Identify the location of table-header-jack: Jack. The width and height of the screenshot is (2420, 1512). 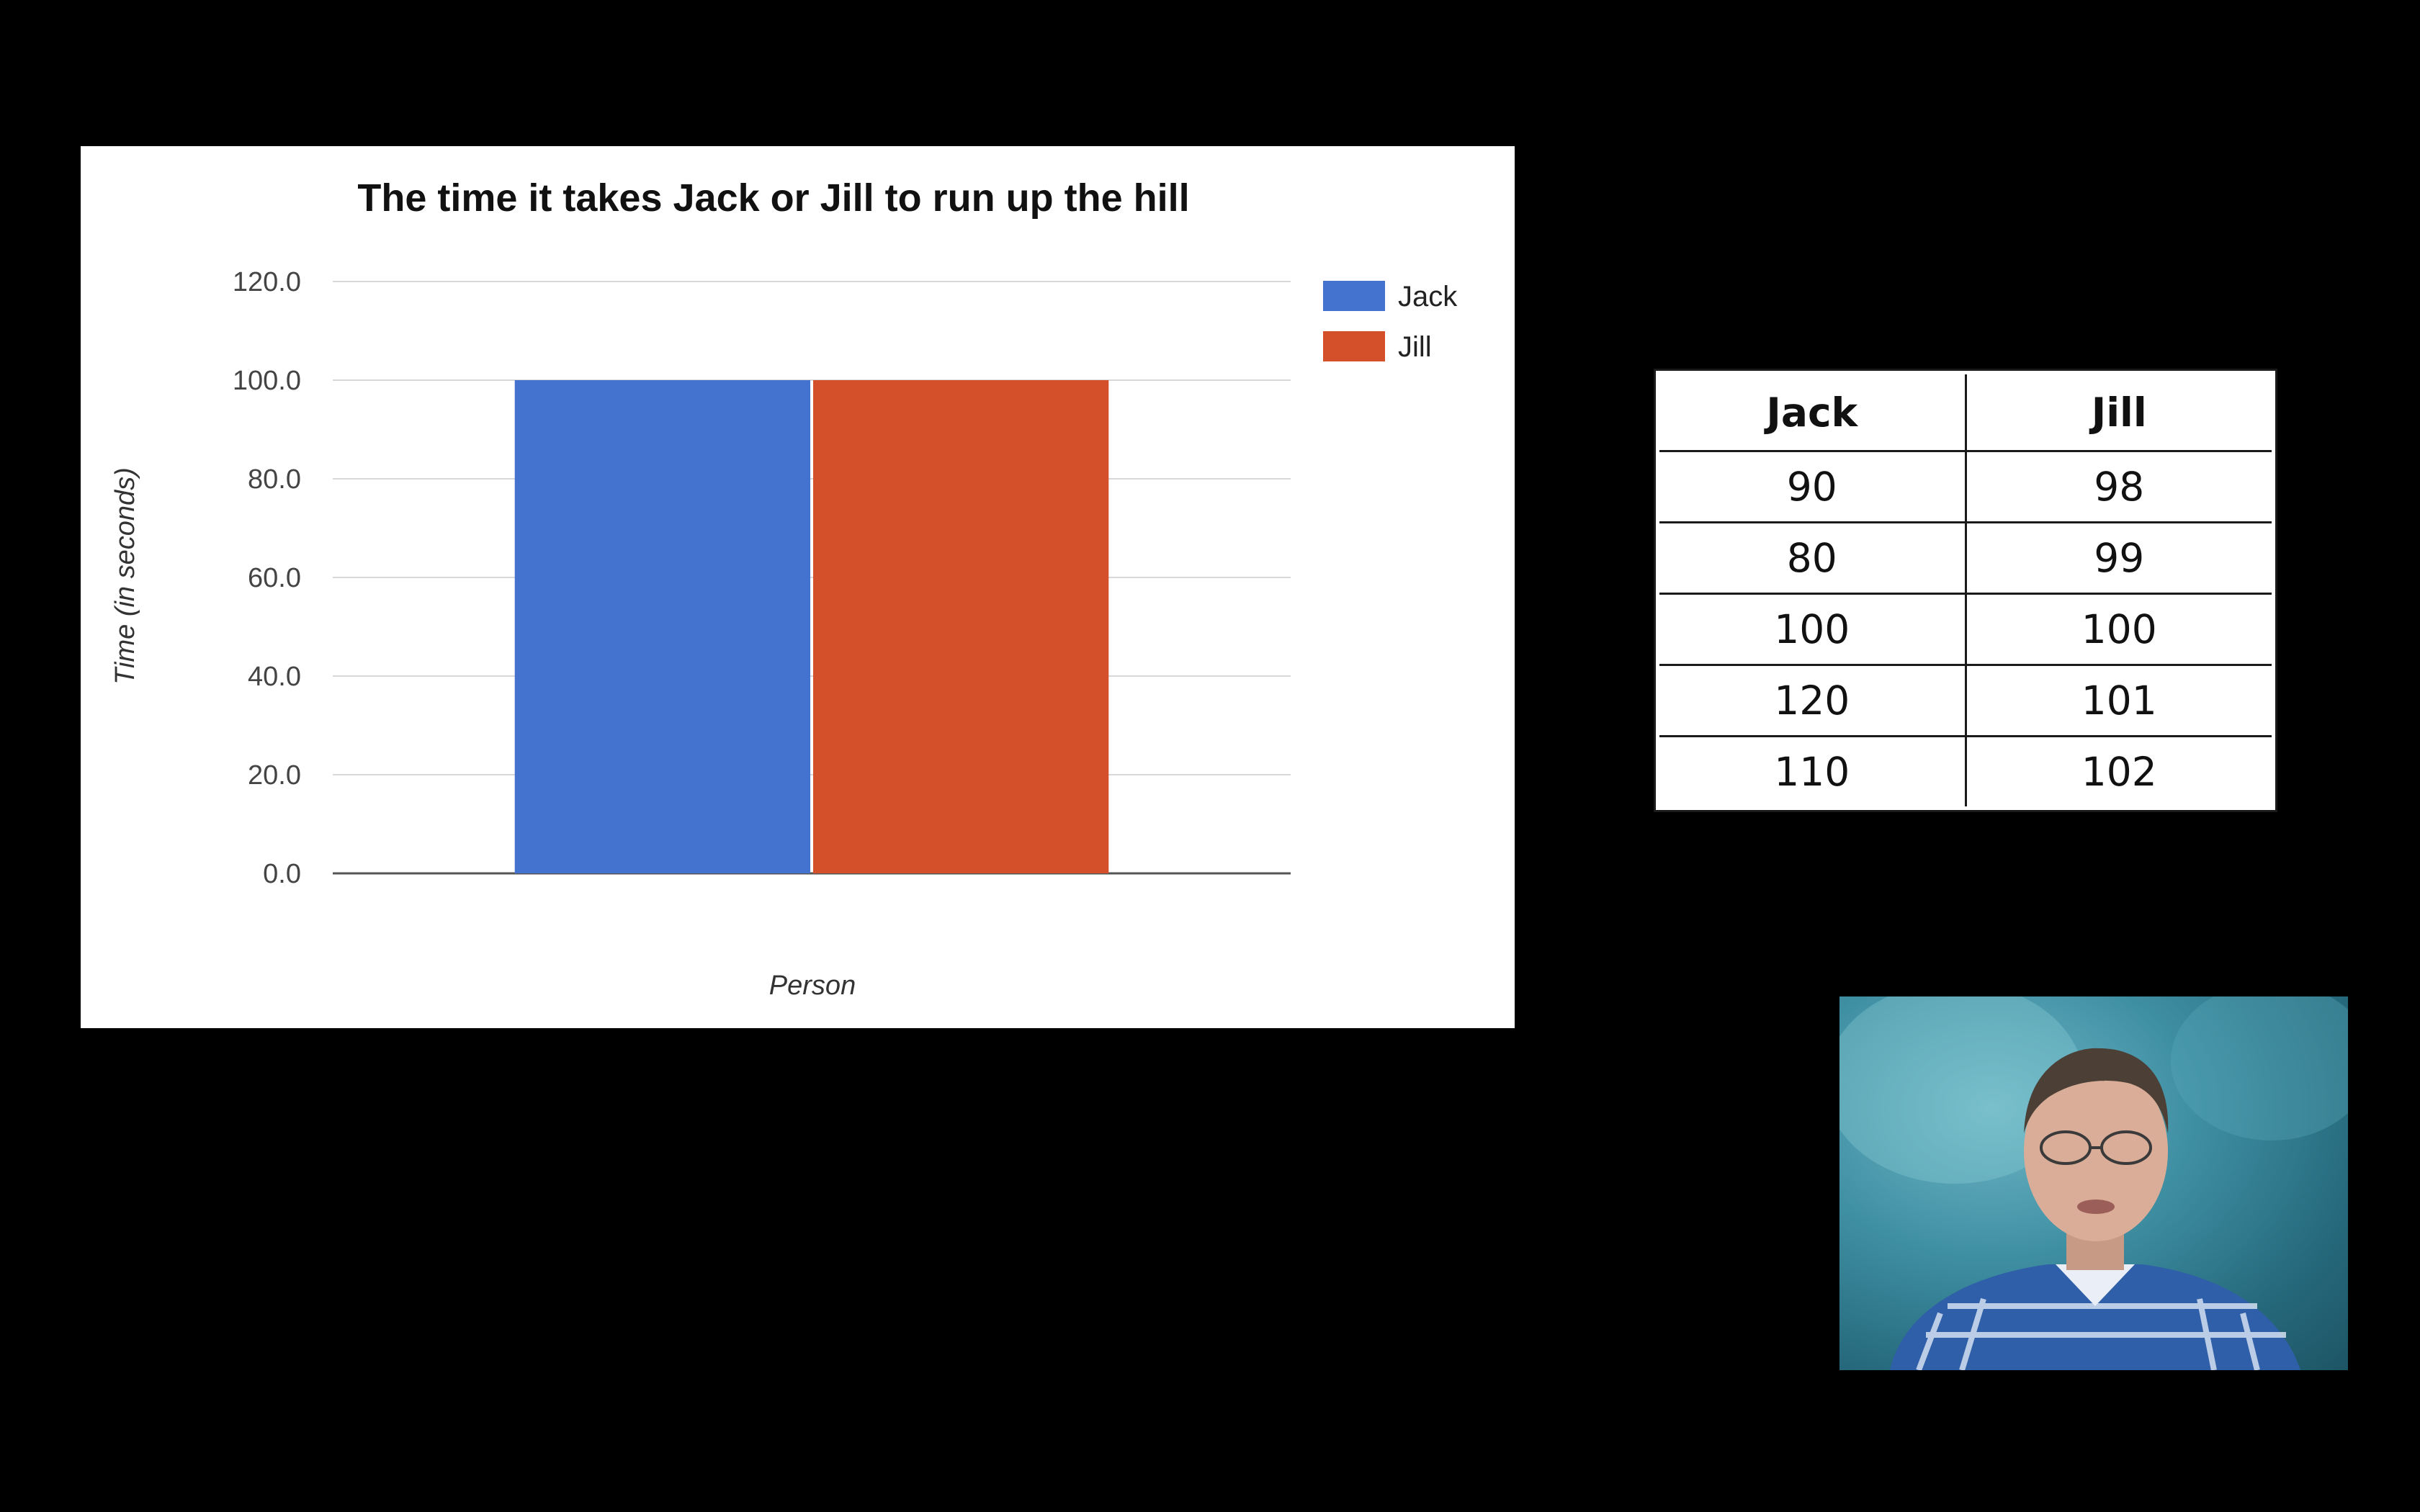
(1812, 412).